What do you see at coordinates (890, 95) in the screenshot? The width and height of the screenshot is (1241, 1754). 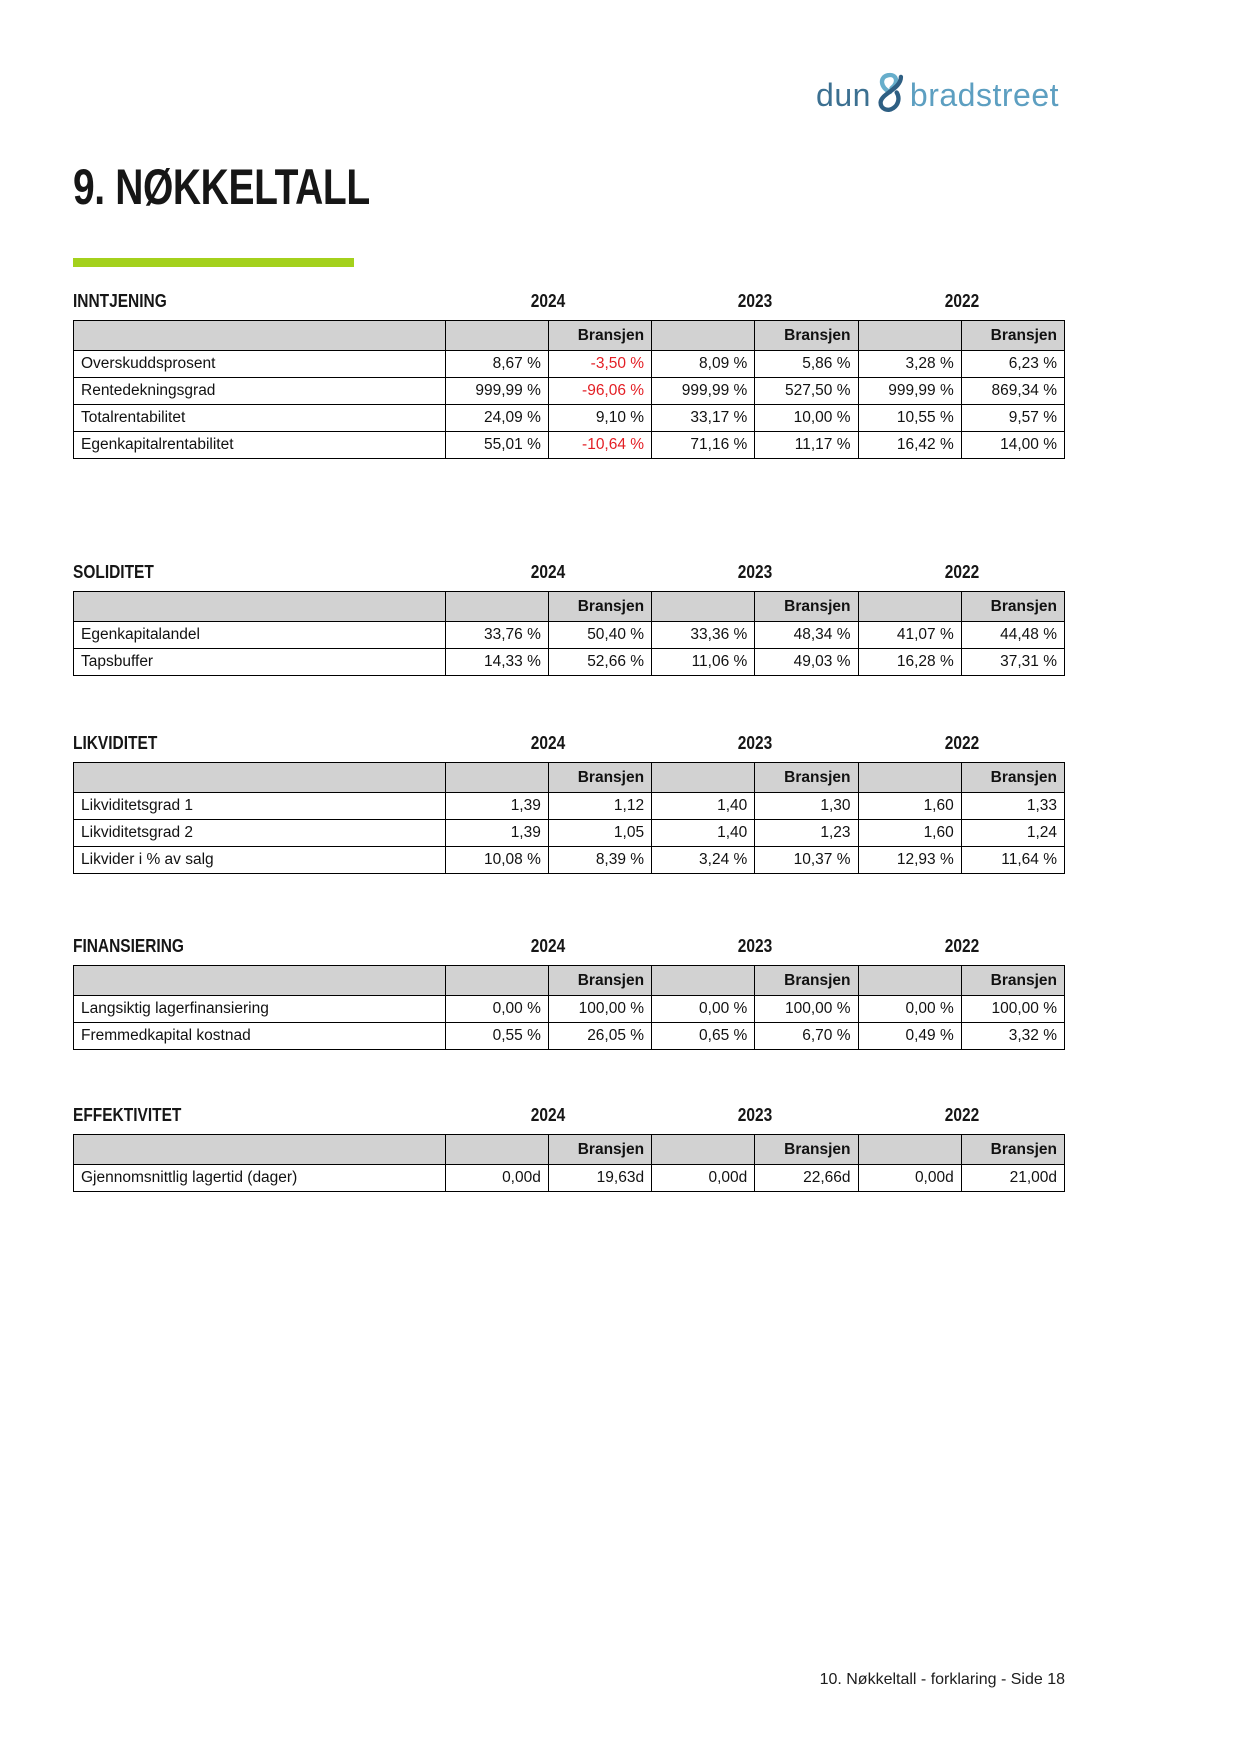 I see `ampersand-icon` at bounding box center [890, 95].